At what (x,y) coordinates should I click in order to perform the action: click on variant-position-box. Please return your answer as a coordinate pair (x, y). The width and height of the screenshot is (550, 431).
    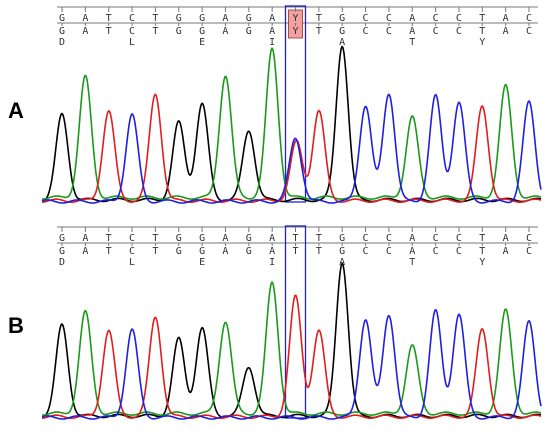
    Looking at the image, I should click on (295, 104).